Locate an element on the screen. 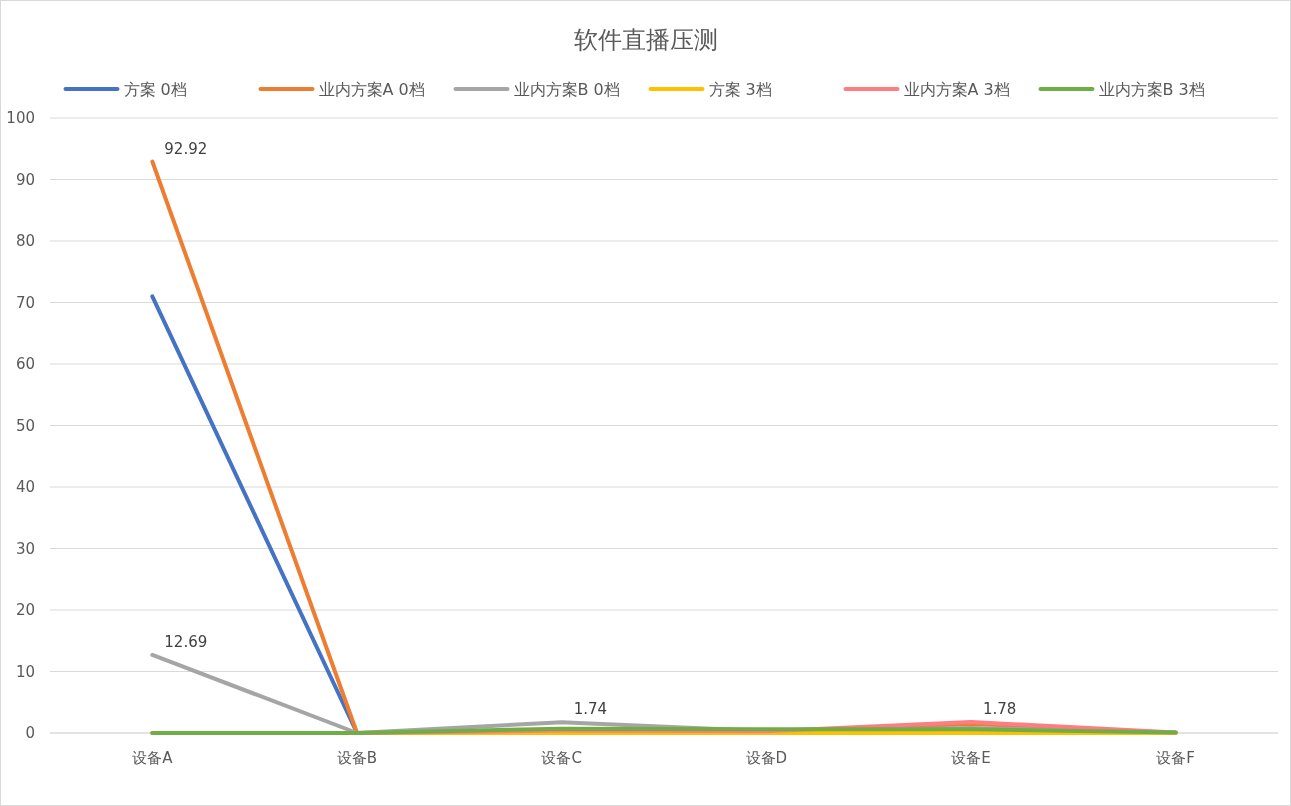 This screenshot has width=1291, height=806. y-tick-label: 60 is located at coordinates (25, 364).